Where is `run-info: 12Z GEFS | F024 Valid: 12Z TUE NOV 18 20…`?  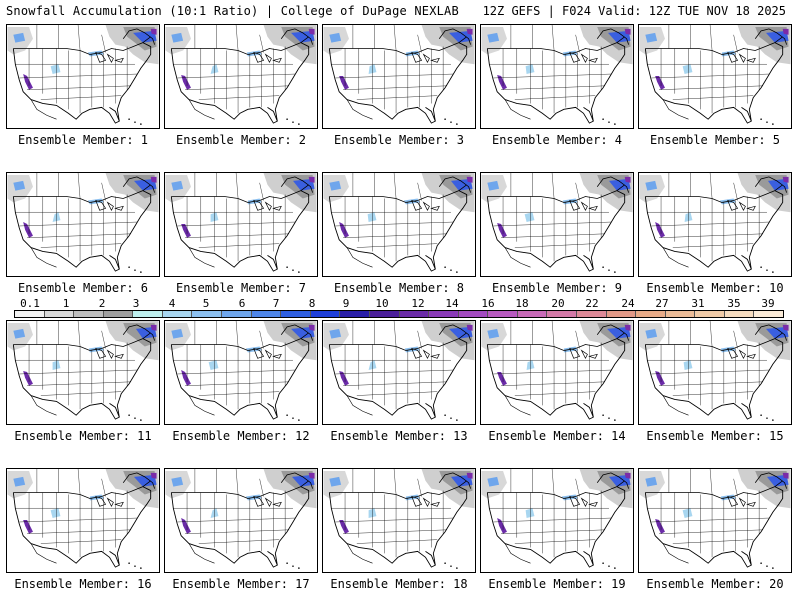 run-info: 12Z GEFS | F024 Valid: 12Z TUE NOV 18 20… is located at coordinates (634, 11).